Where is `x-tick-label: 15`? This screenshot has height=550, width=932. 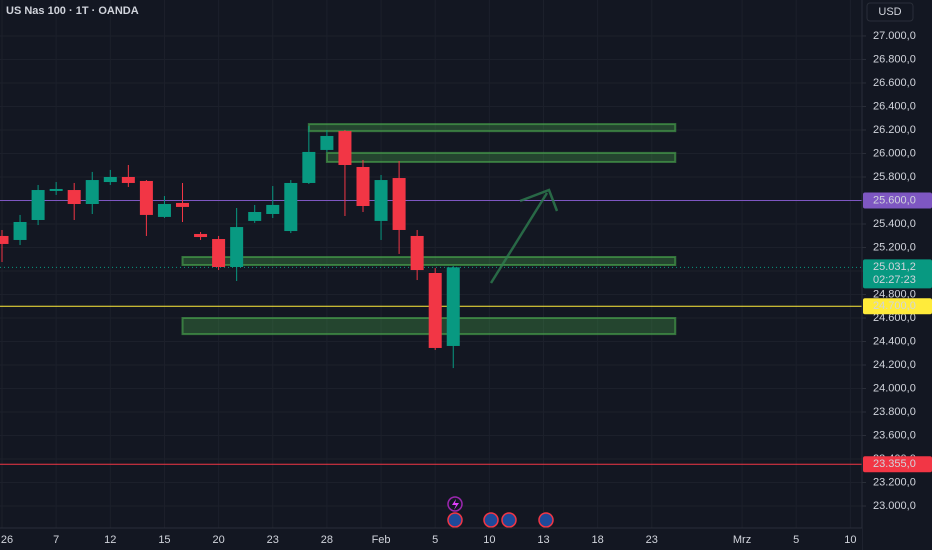
x-tick-label: 15 is located at coordinates (164, 540).